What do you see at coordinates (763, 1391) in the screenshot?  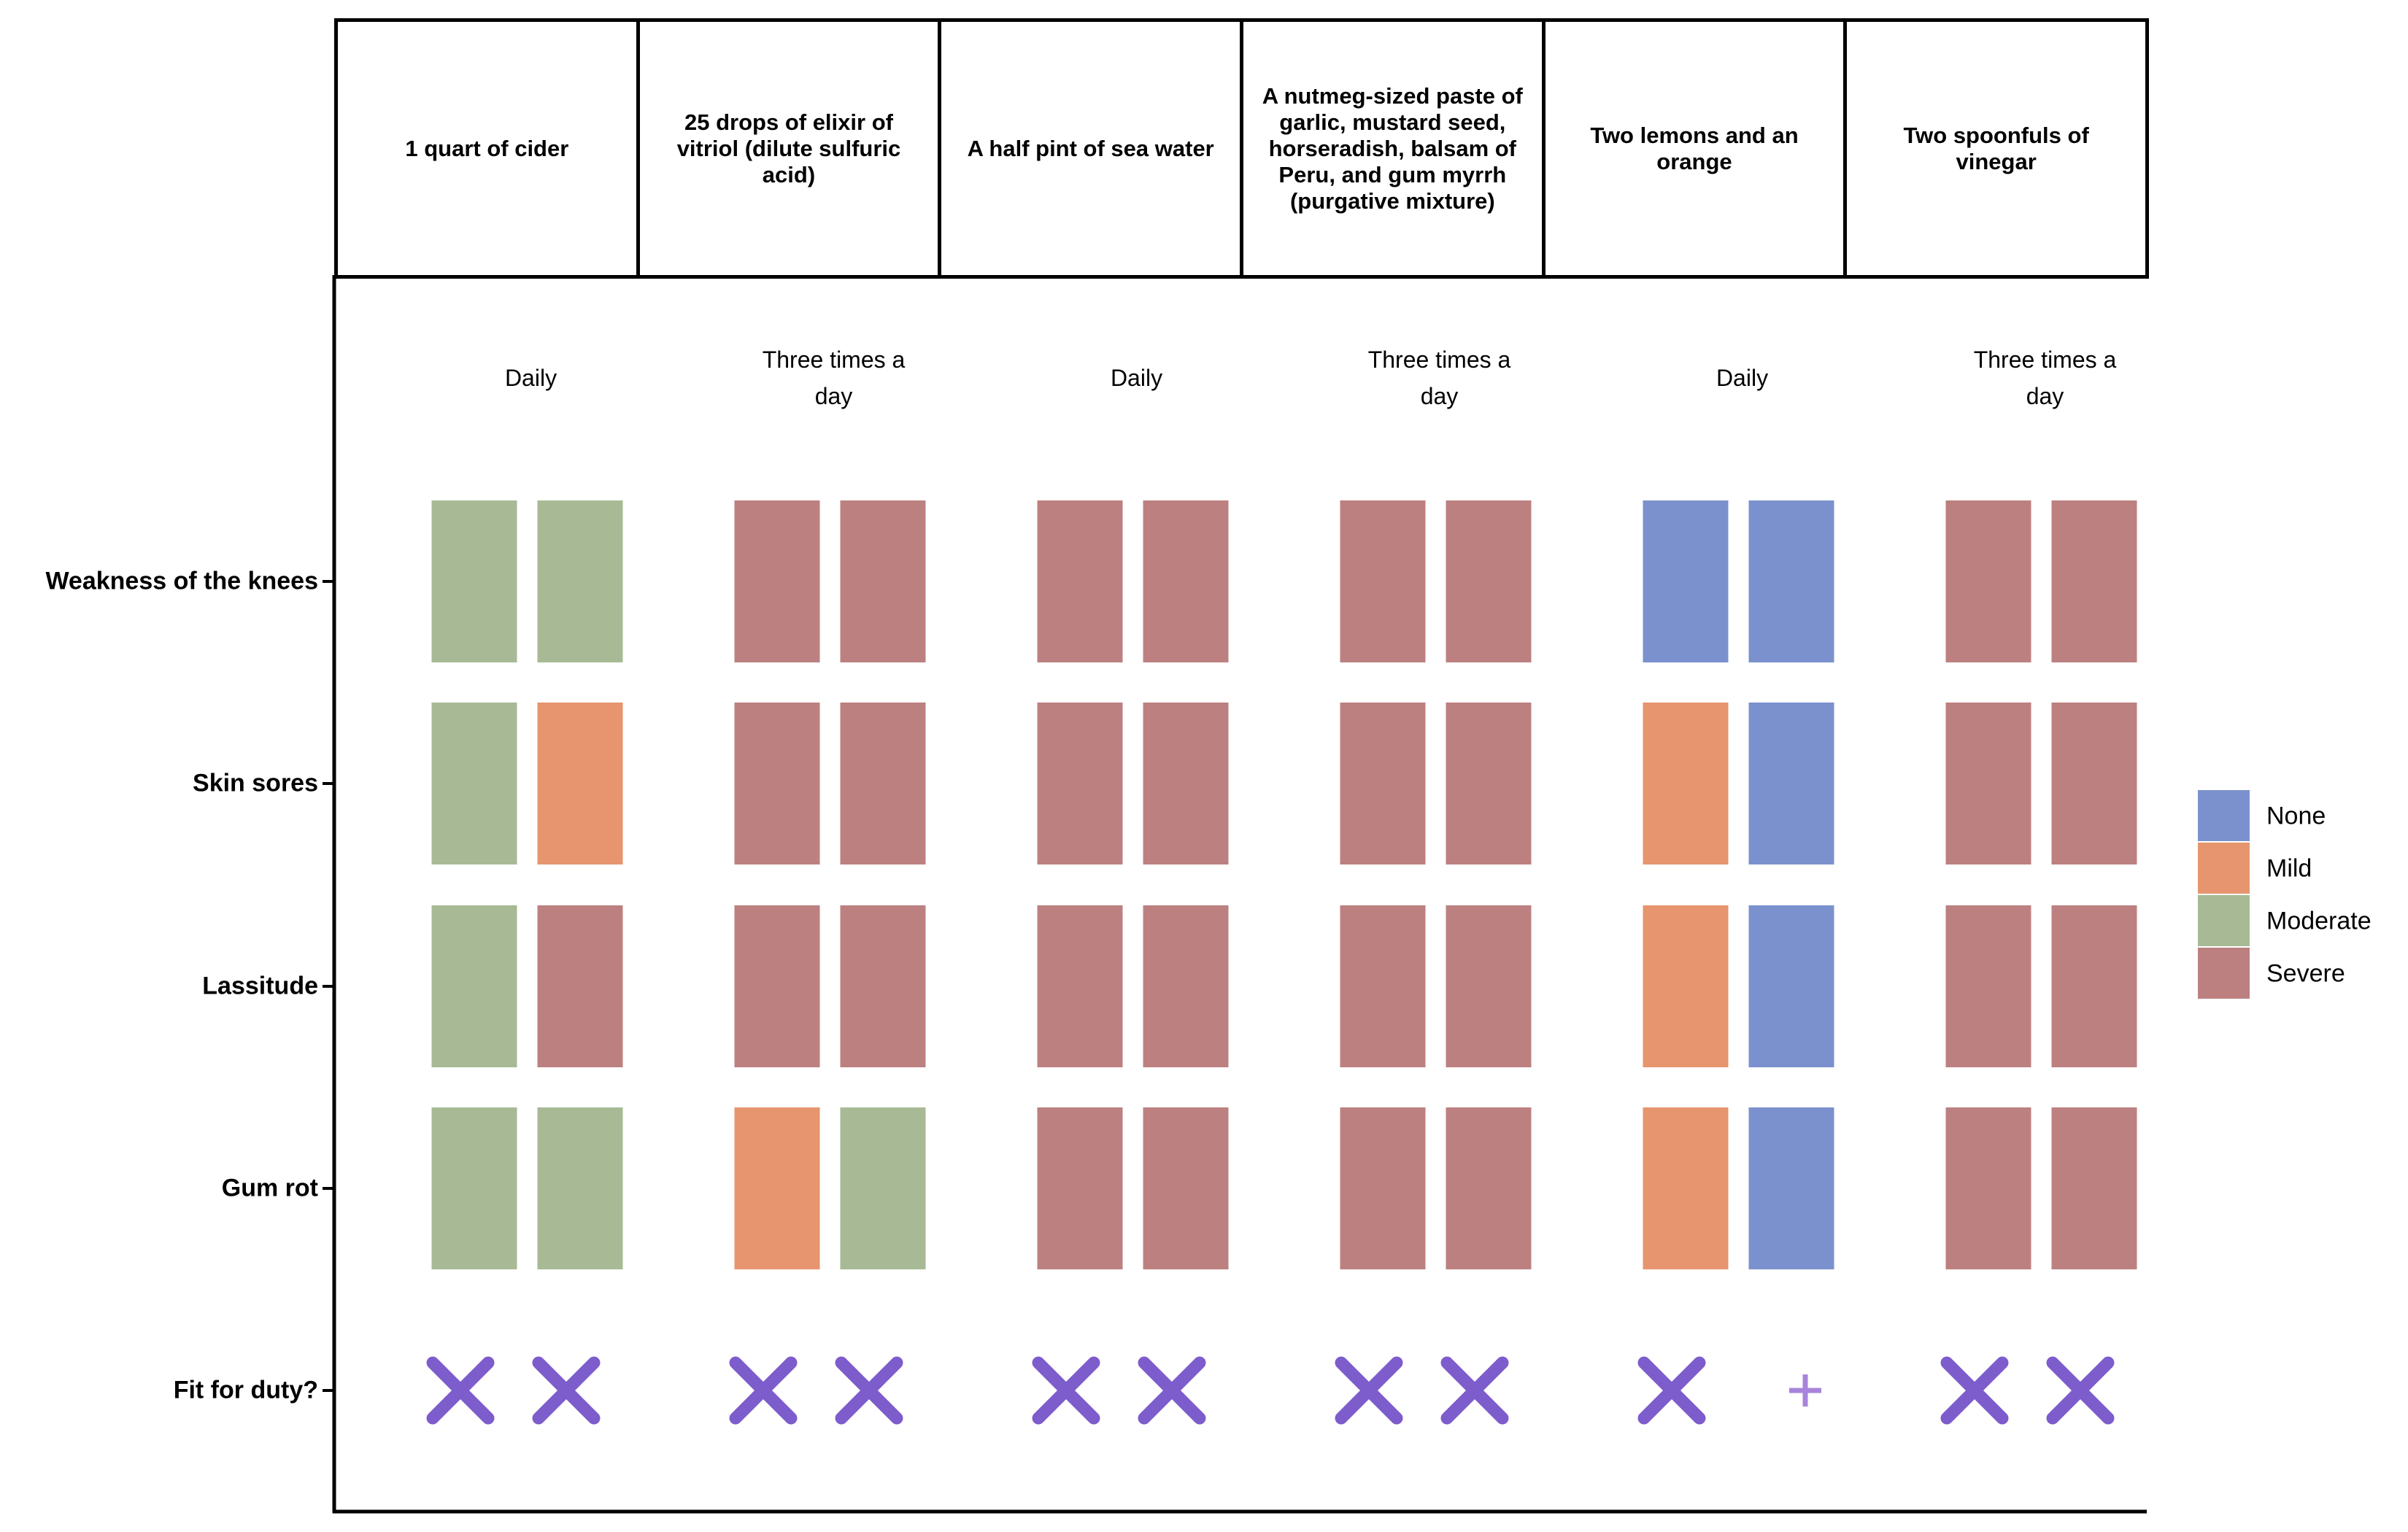 I see `fit-cross-t2-p1` at bounding box center [763, 1391].